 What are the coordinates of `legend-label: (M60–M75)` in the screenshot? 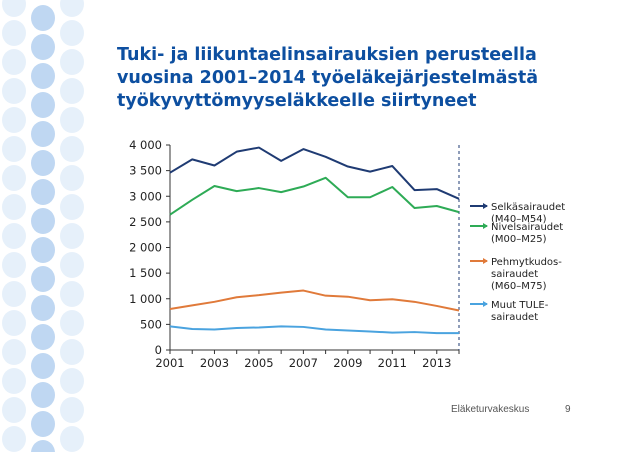 It's located at (519, 286).